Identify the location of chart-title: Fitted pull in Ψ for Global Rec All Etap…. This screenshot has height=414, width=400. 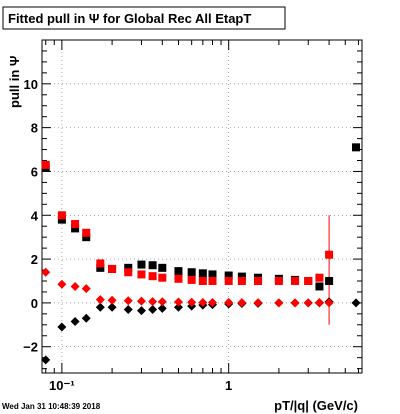
(129, 18).